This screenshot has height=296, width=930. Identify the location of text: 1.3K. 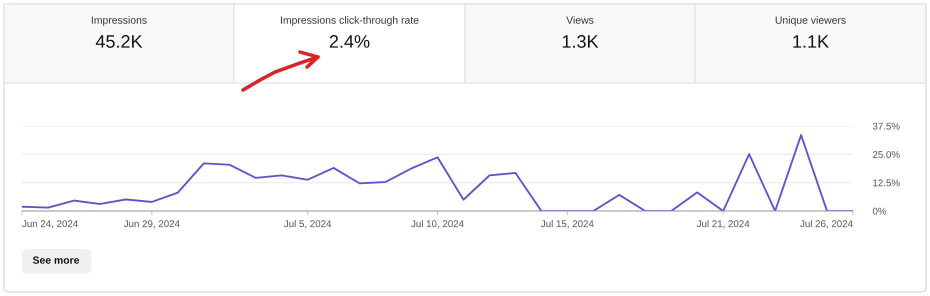
(580, 41).